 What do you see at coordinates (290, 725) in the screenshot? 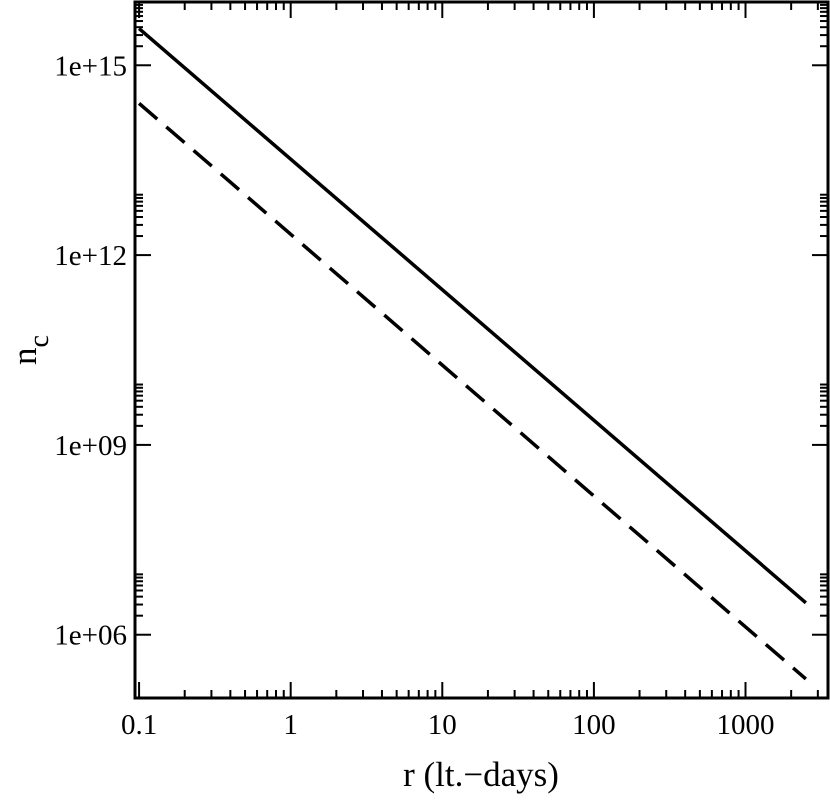
I see `x-tick-label: 1` at bounding box center [290, 725].